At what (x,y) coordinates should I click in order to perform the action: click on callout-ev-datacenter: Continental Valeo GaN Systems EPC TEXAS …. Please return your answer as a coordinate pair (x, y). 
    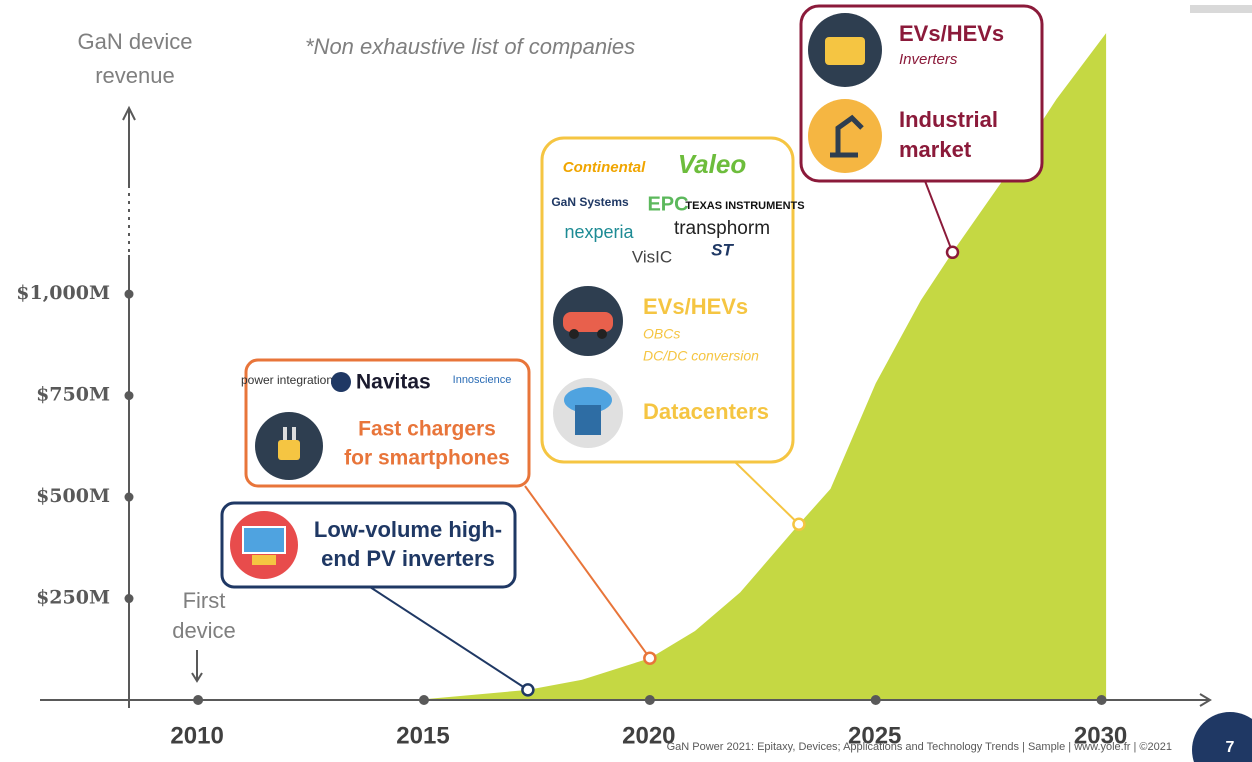
    Looking at the image, I should click on (672, 300).